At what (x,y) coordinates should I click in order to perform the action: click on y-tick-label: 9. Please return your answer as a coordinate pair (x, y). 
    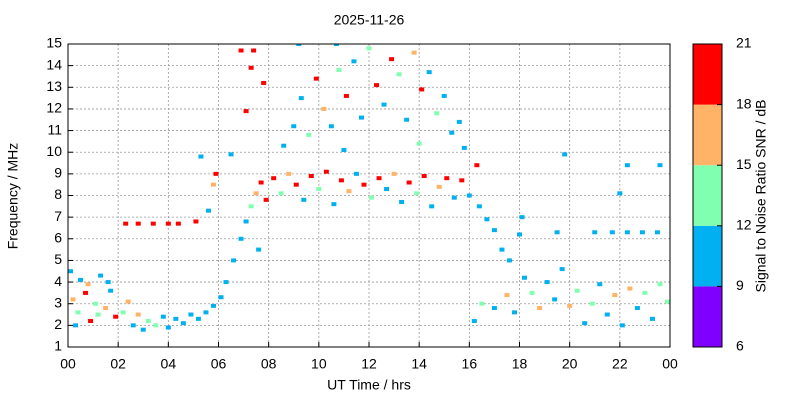
    Looking at the image, I should click on (58, 173).